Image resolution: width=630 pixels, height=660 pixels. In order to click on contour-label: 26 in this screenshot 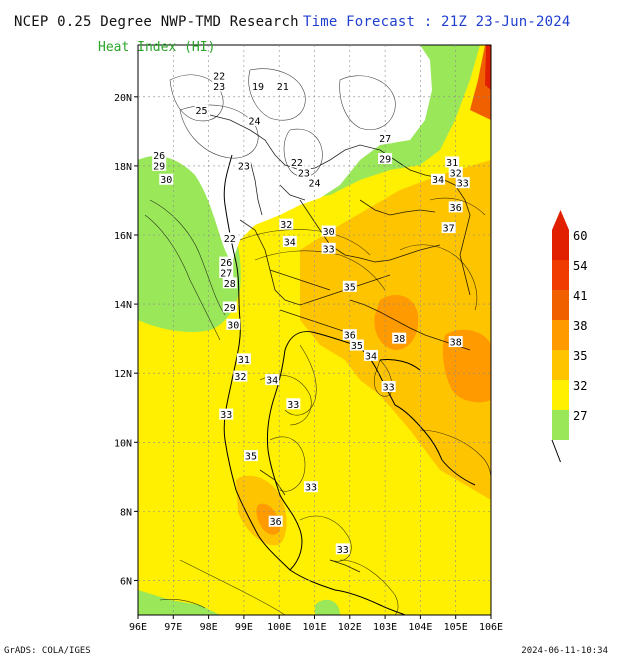, I will do `click(226, 263)`.